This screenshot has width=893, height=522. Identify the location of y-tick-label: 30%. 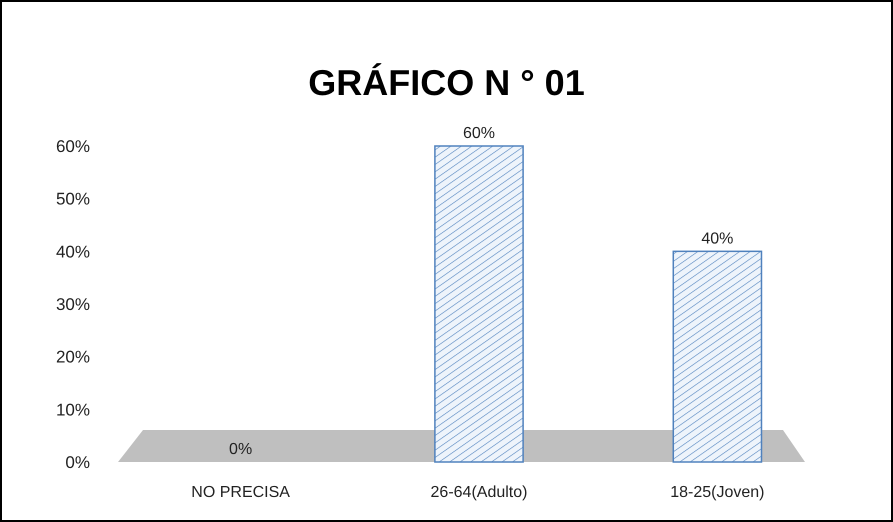
(73, 304).